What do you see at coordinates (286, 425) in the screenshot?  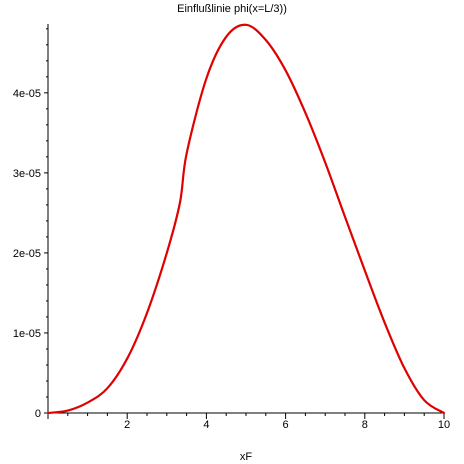 I see `x-tick-label: 6` at bounding box center [286, 425].